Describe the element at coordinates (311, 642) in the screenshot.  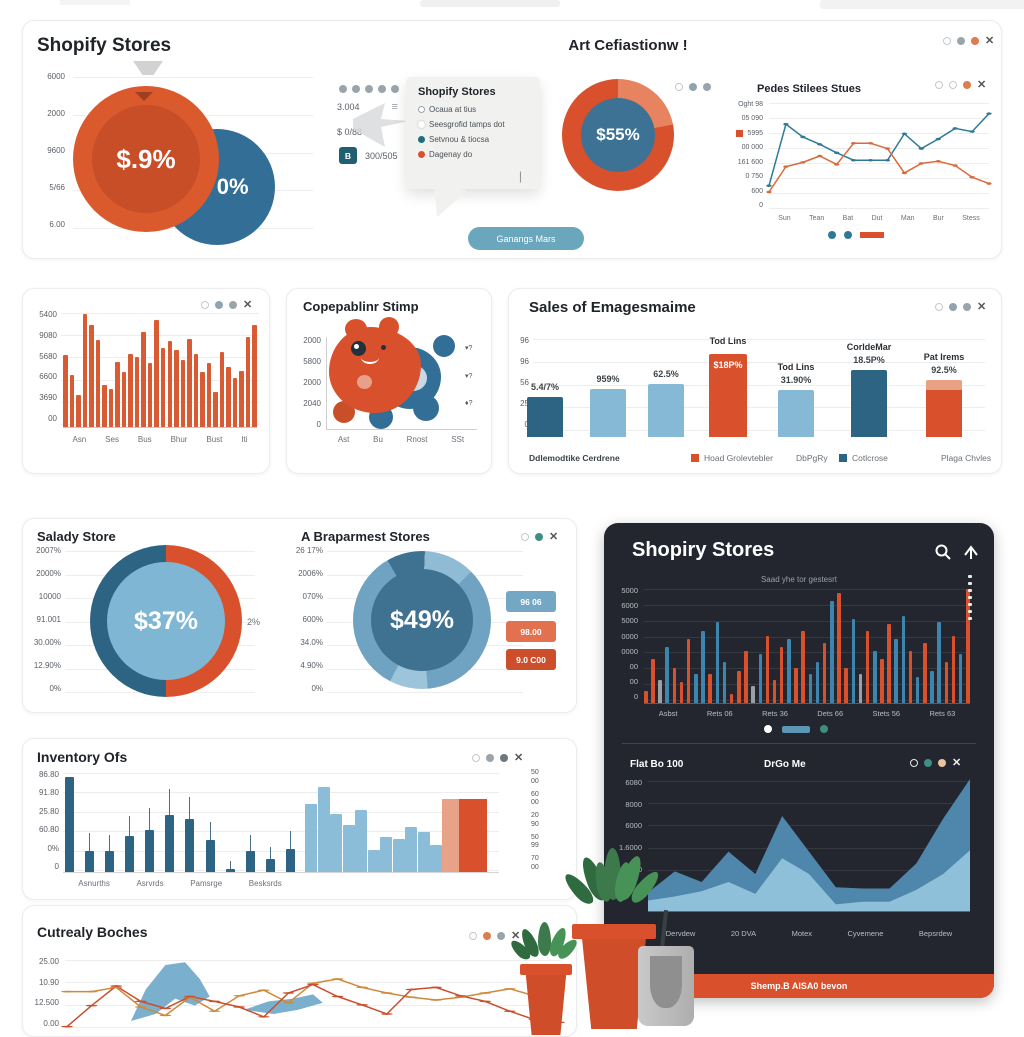
I see `y-tick-label: 34.0%` at that location.